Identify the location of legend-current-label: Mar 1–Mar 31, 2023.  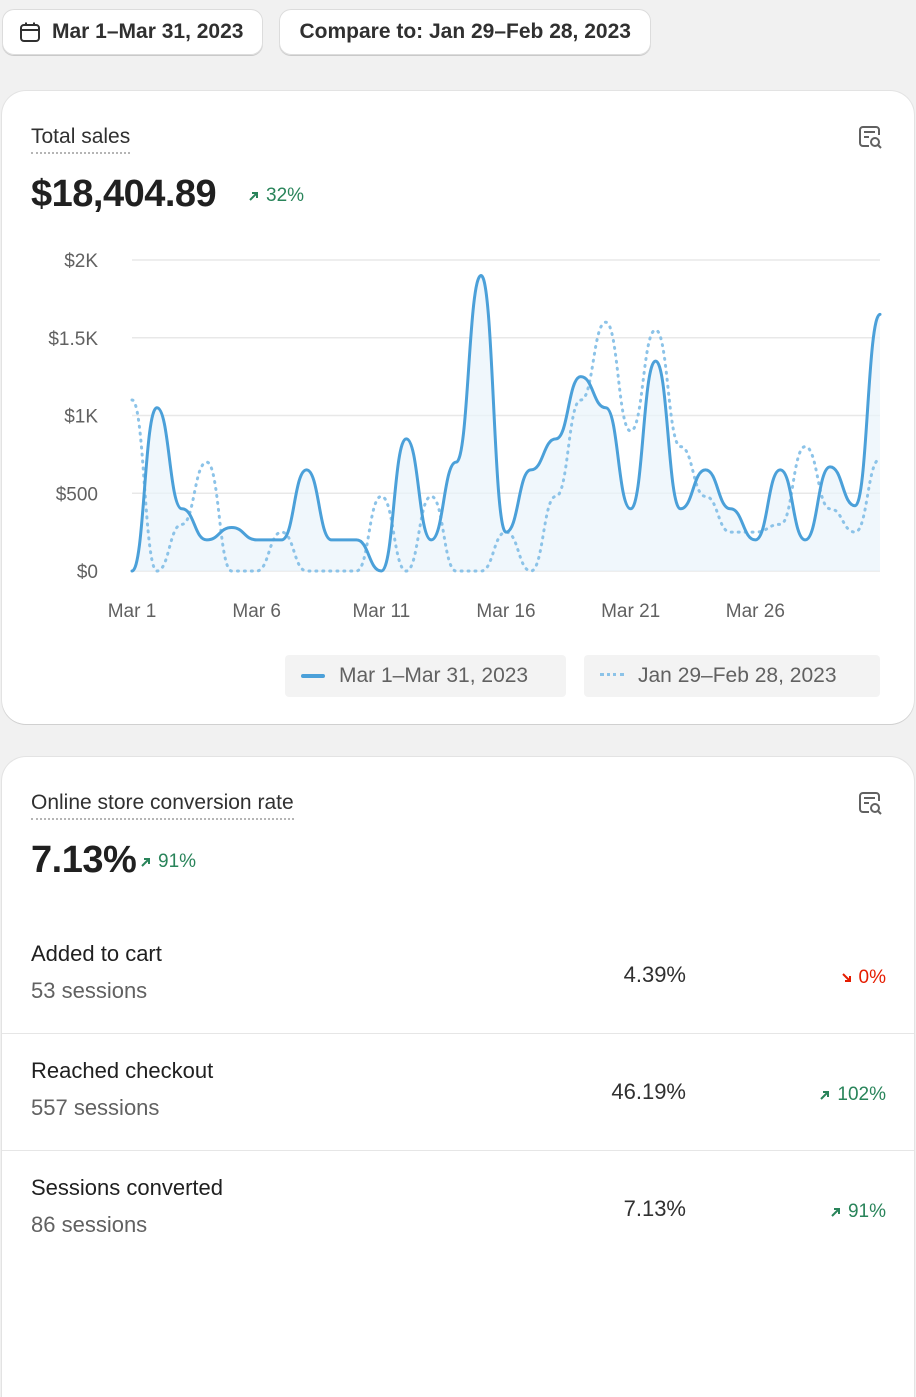
(434, 675).